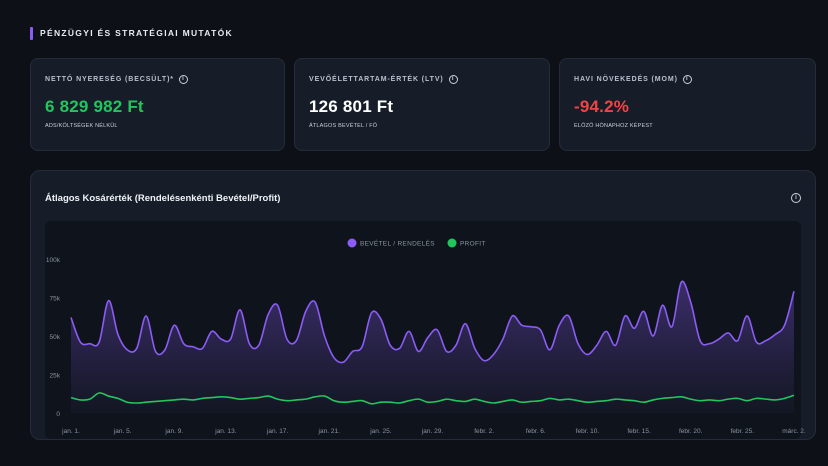 The height and width of the screenshot is (466, 828). Describe the element at coordinates (343, 126) in the screenshot. I see `kpi-subtitle: ÁTLAGOS BEVÉTEL / FŐ` at that location.